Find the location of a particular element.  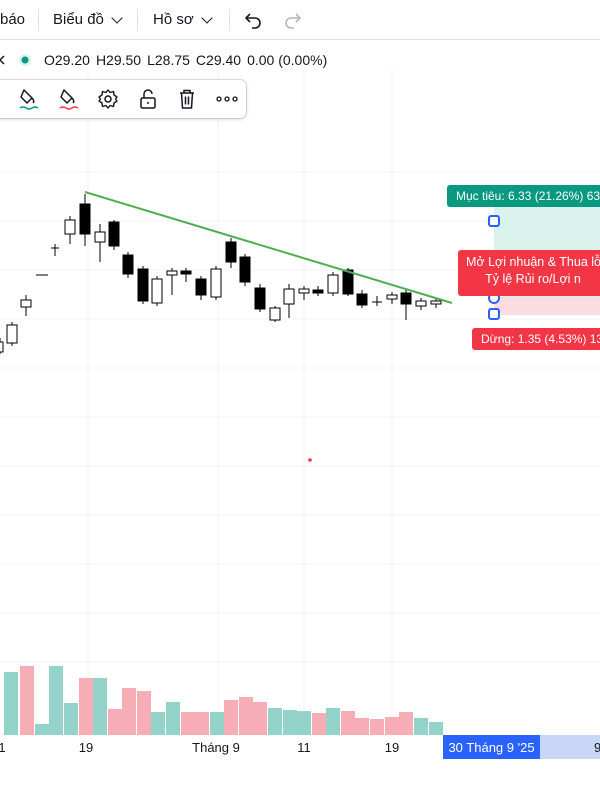

target-label: Mục tiêu: 6.33 (21.26%) 63 is located at coordinates (523, 196).